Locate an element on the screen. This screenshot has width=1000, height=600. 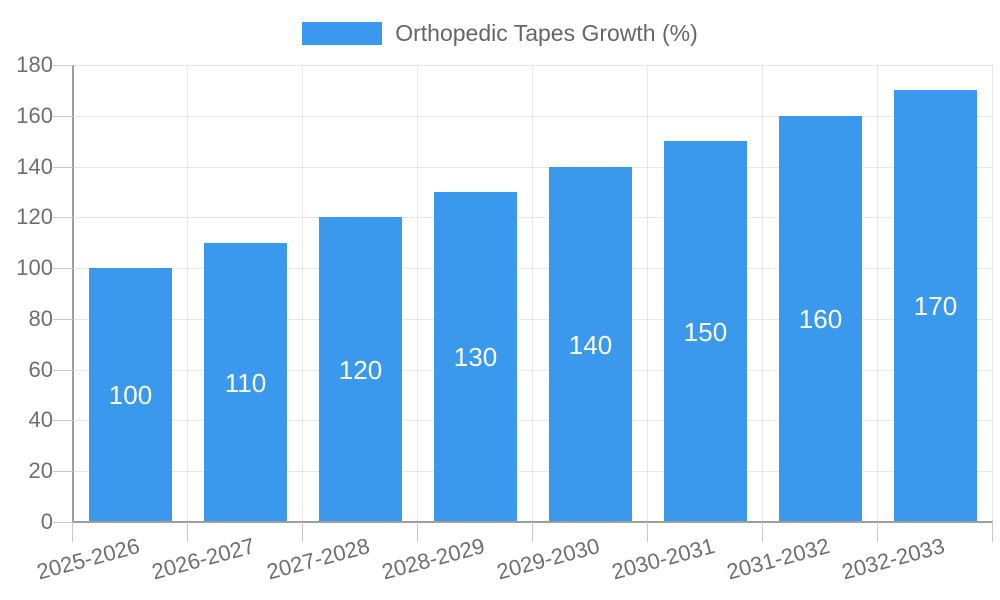
y-tick-label: 60 is located at coordinates (40, 369).